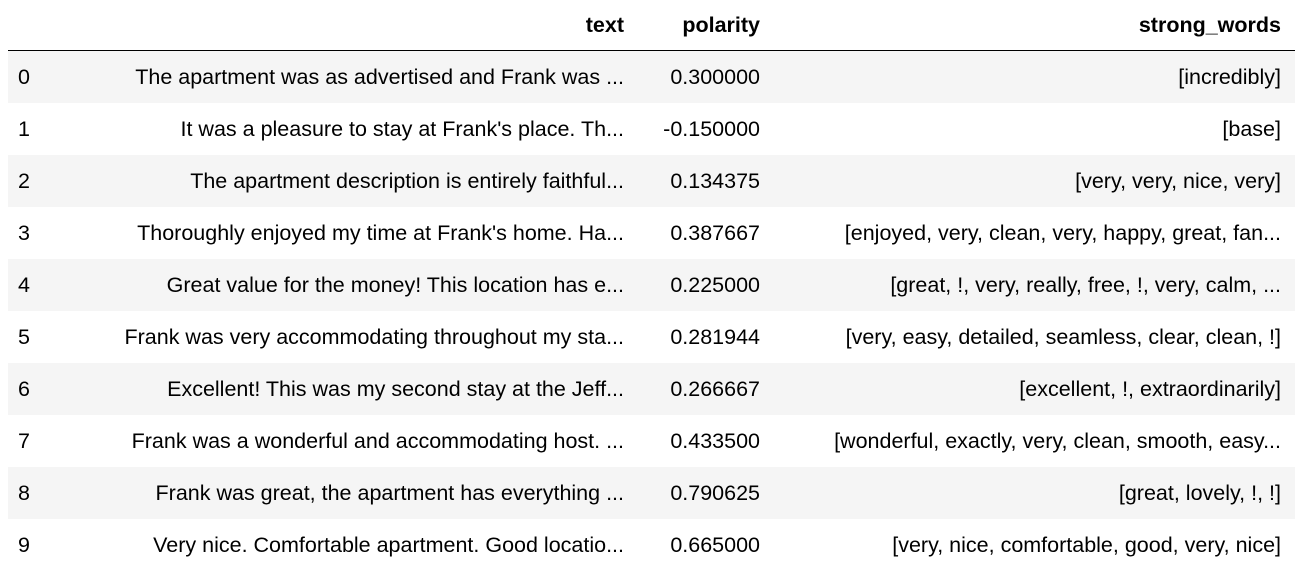 This screenshot has height=580, width=1302. I want to click on header-index, so click(26, 25).